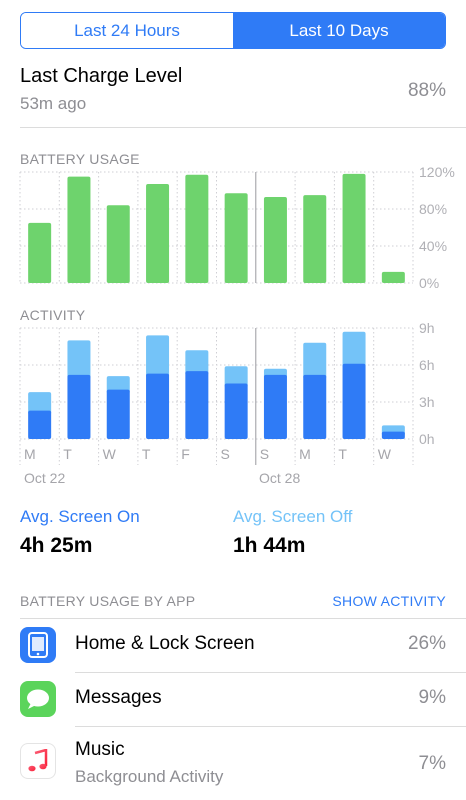 Image resolution: width=466 pixels, height=800 pixels. I want to click on battery-usage-label: BATTERY USAGE, so click(80, 159).